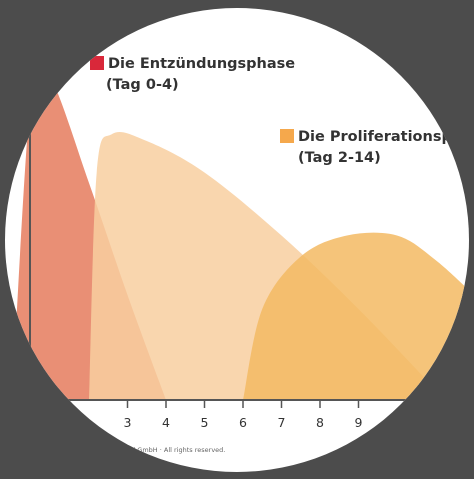  What do you see at coordinates (386, 137) in the screenshot?
I see `legend-label-proliferation: Die Proliferationsphase` at bounding box center [386, 137].